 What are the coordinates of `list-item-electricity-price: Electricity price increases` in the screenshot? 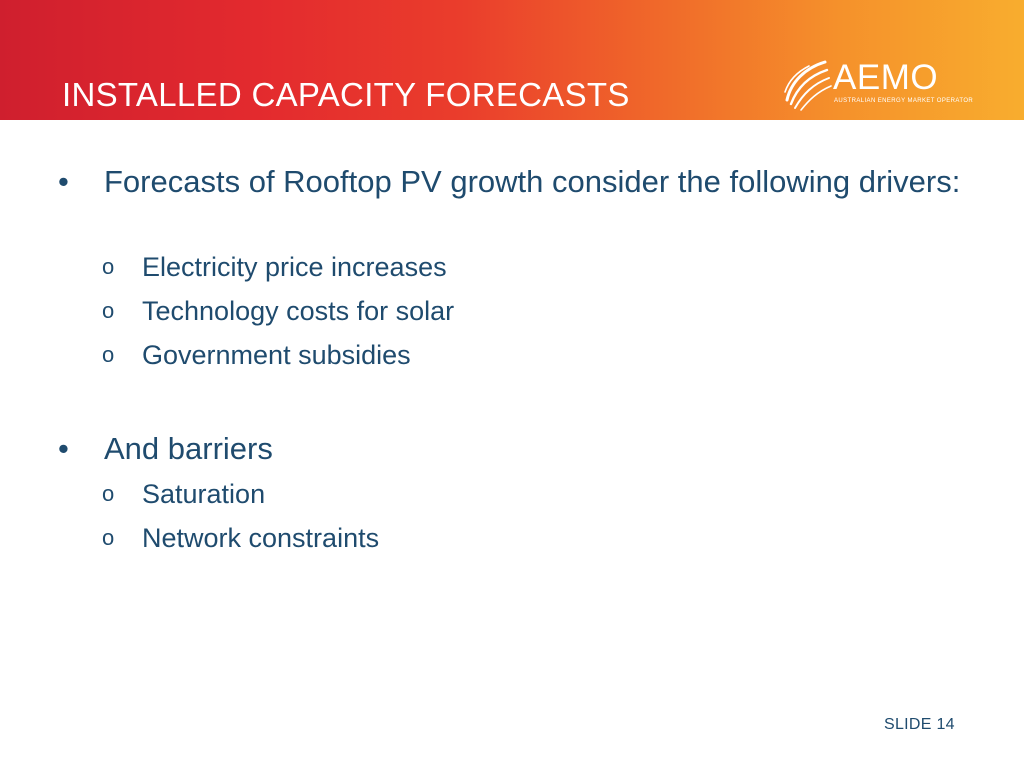 It's located at (294, 267).